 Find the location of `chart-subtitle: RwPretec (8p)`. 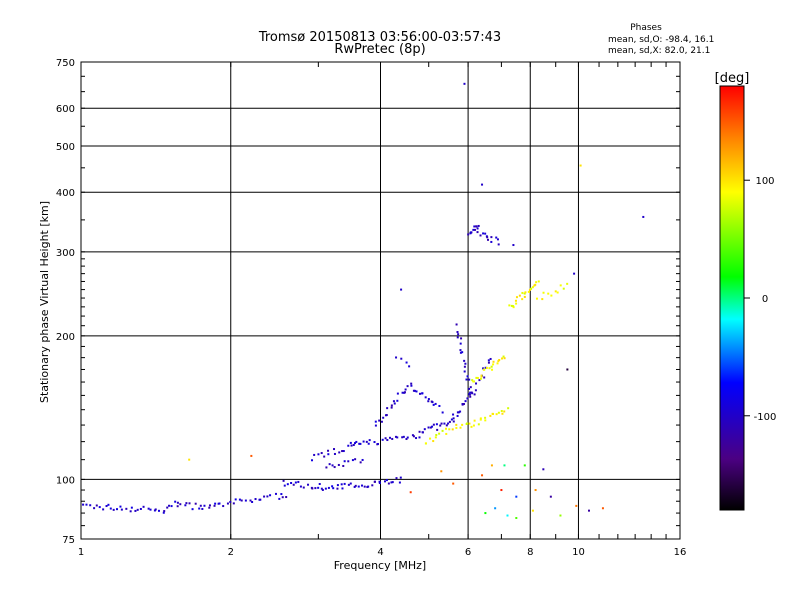

chart-subtitle: RwPretec (8p) is located at coordinates (379, 49).